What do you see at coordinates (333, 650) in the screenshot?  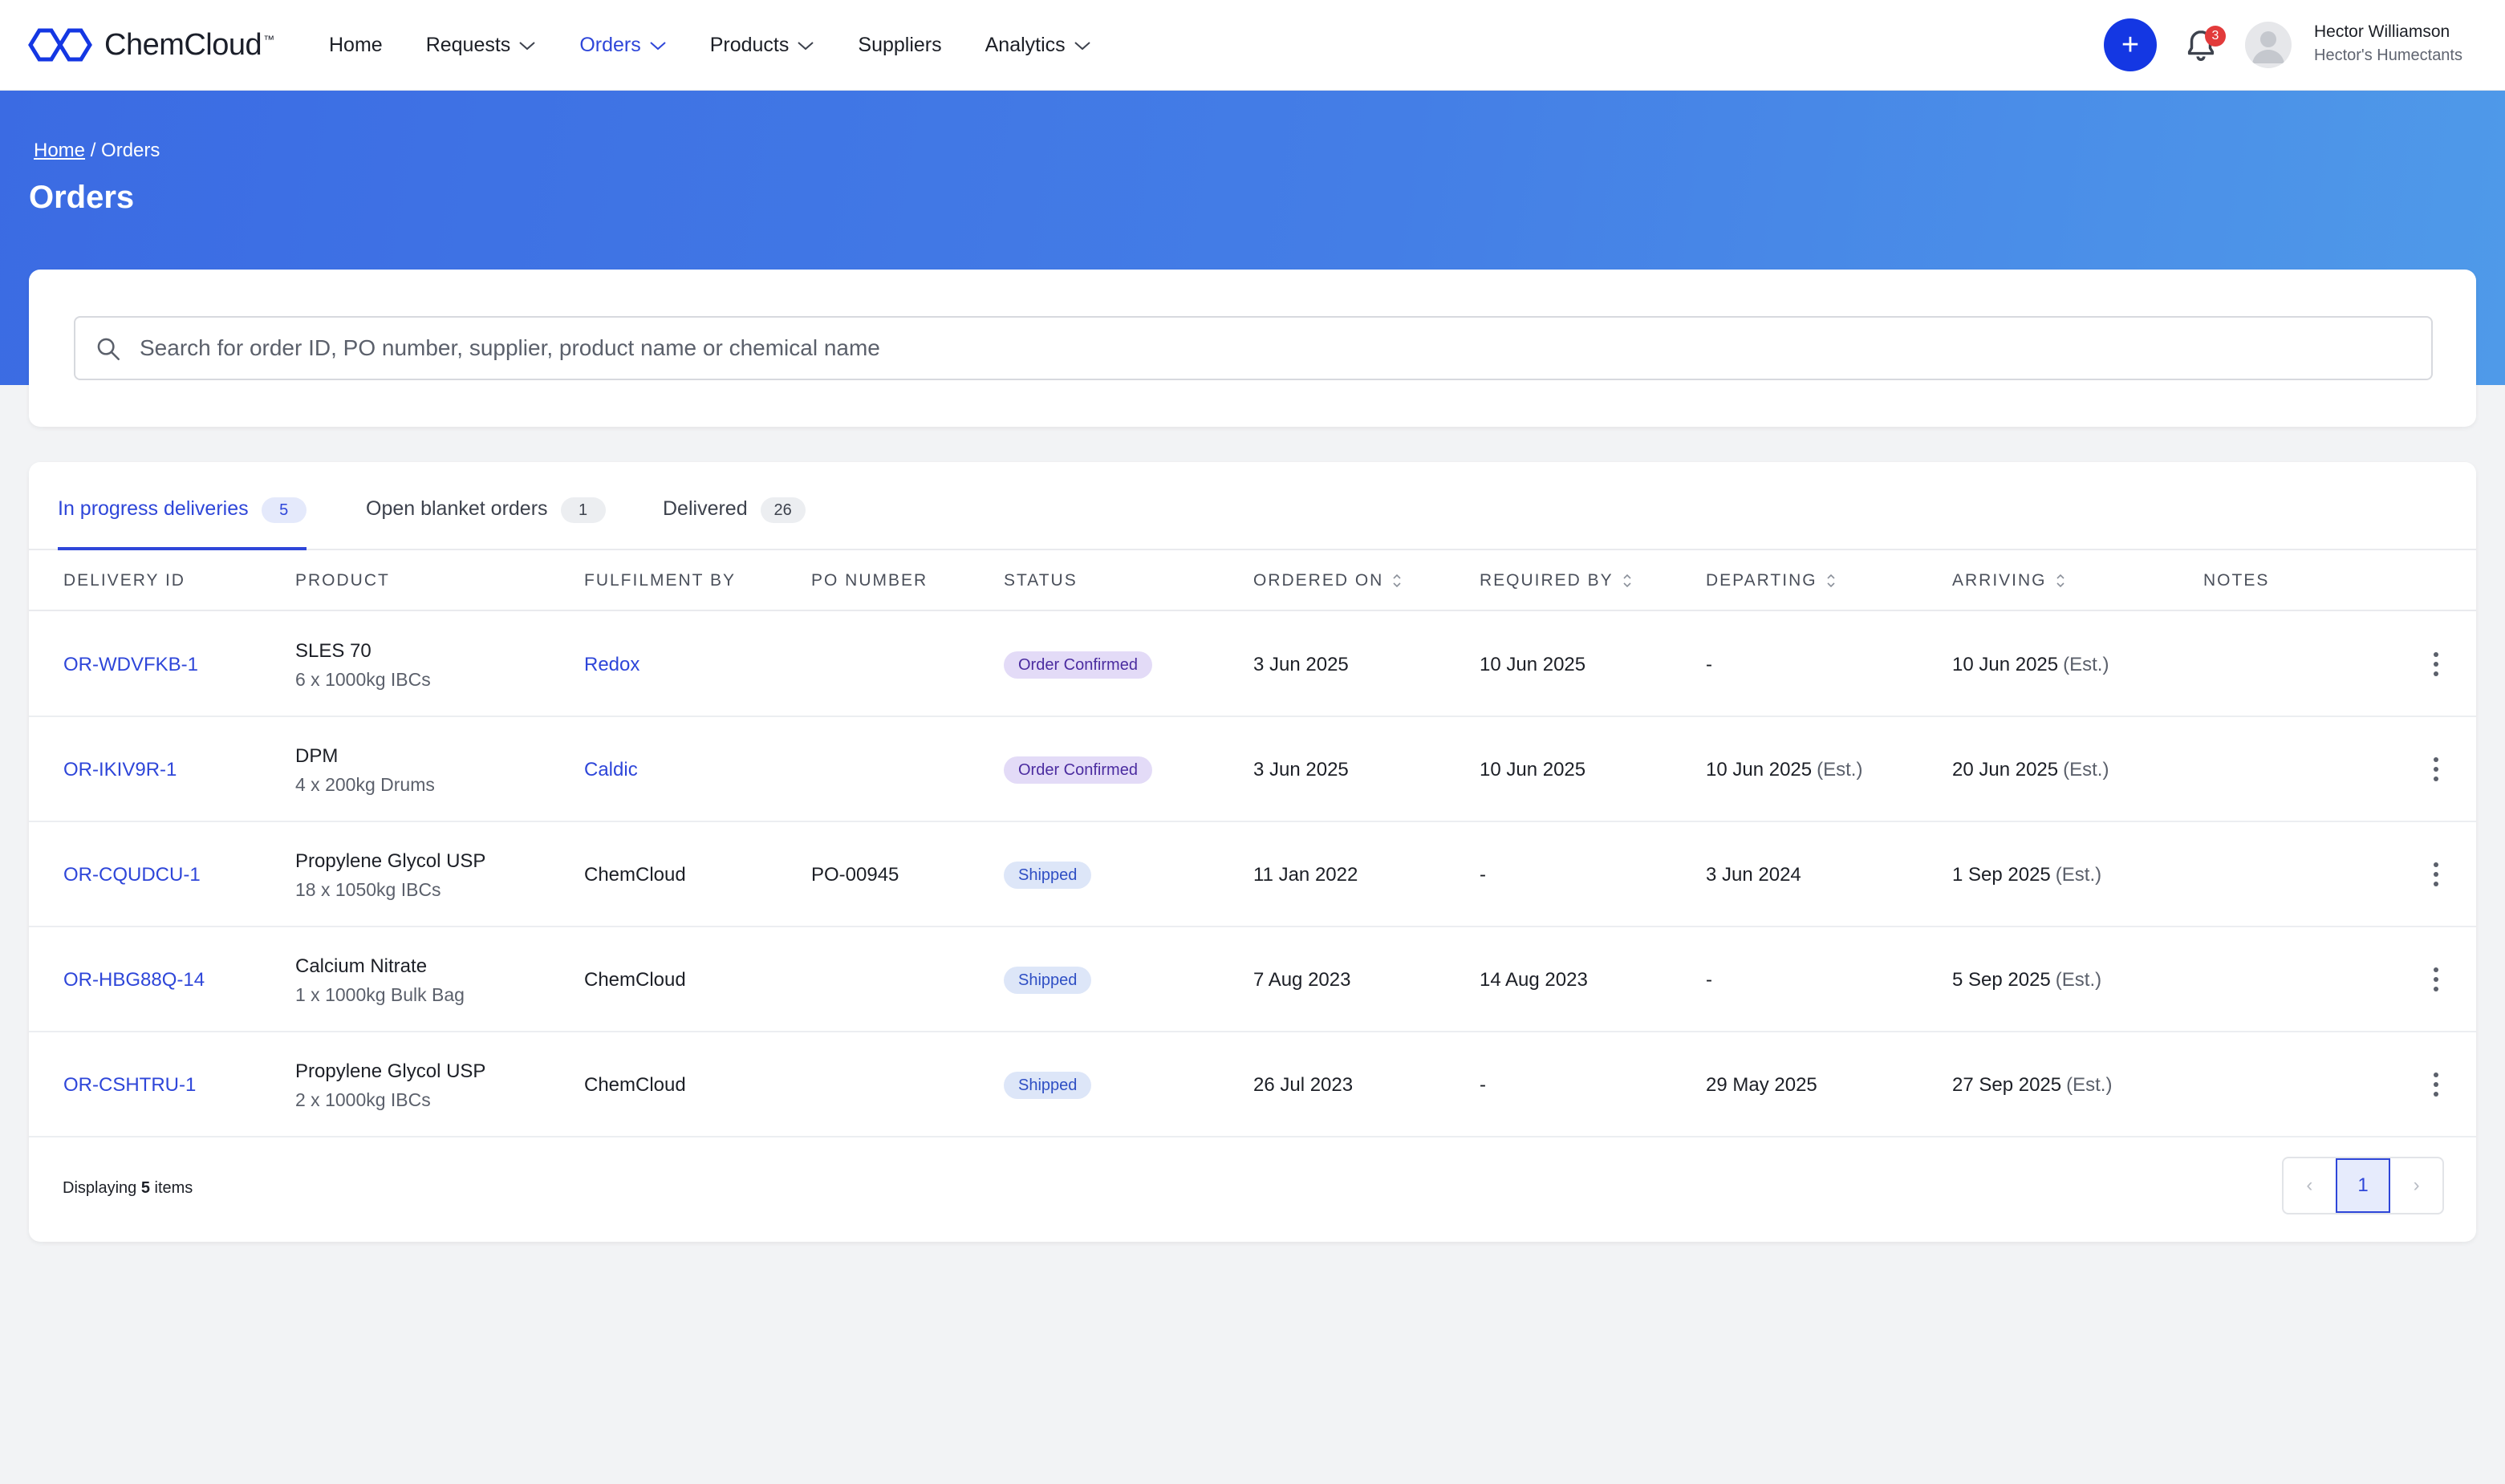 I see `product-name: SLES 70` at bounding box center [333, 650].